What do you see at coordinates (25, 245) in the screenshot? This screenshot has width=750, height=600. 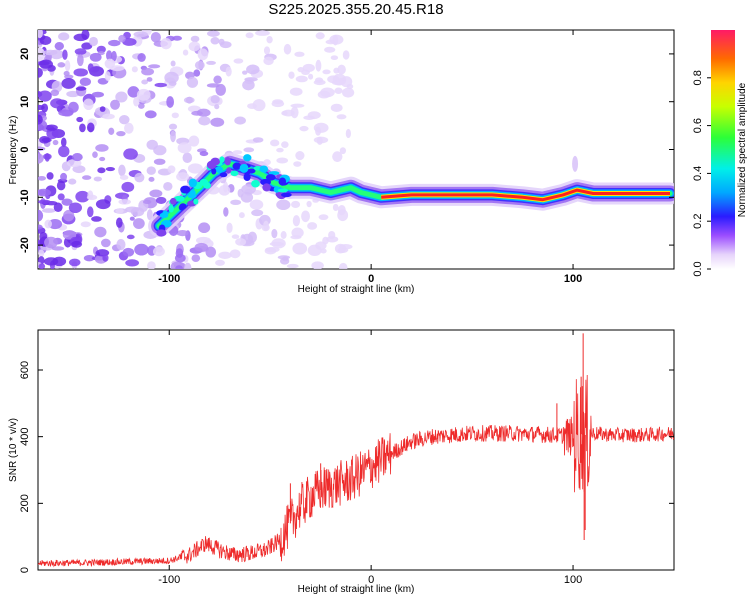 I see `y-tick-label: -20` at bounding box center [25, 245].